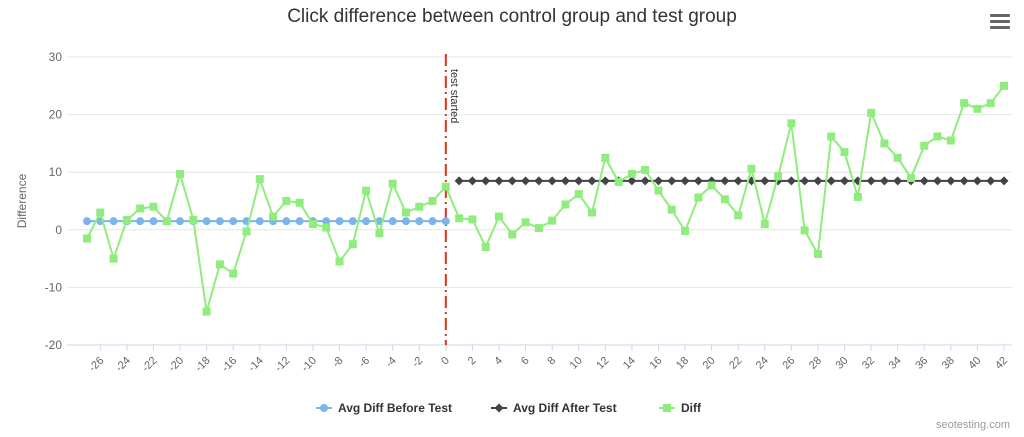 The height and width of the screenshot is (437, 1024). What do you see at coordinates (948, 363) in the screenshot?
I see `x-tick-label: 38` at bounding box center [948, 363].